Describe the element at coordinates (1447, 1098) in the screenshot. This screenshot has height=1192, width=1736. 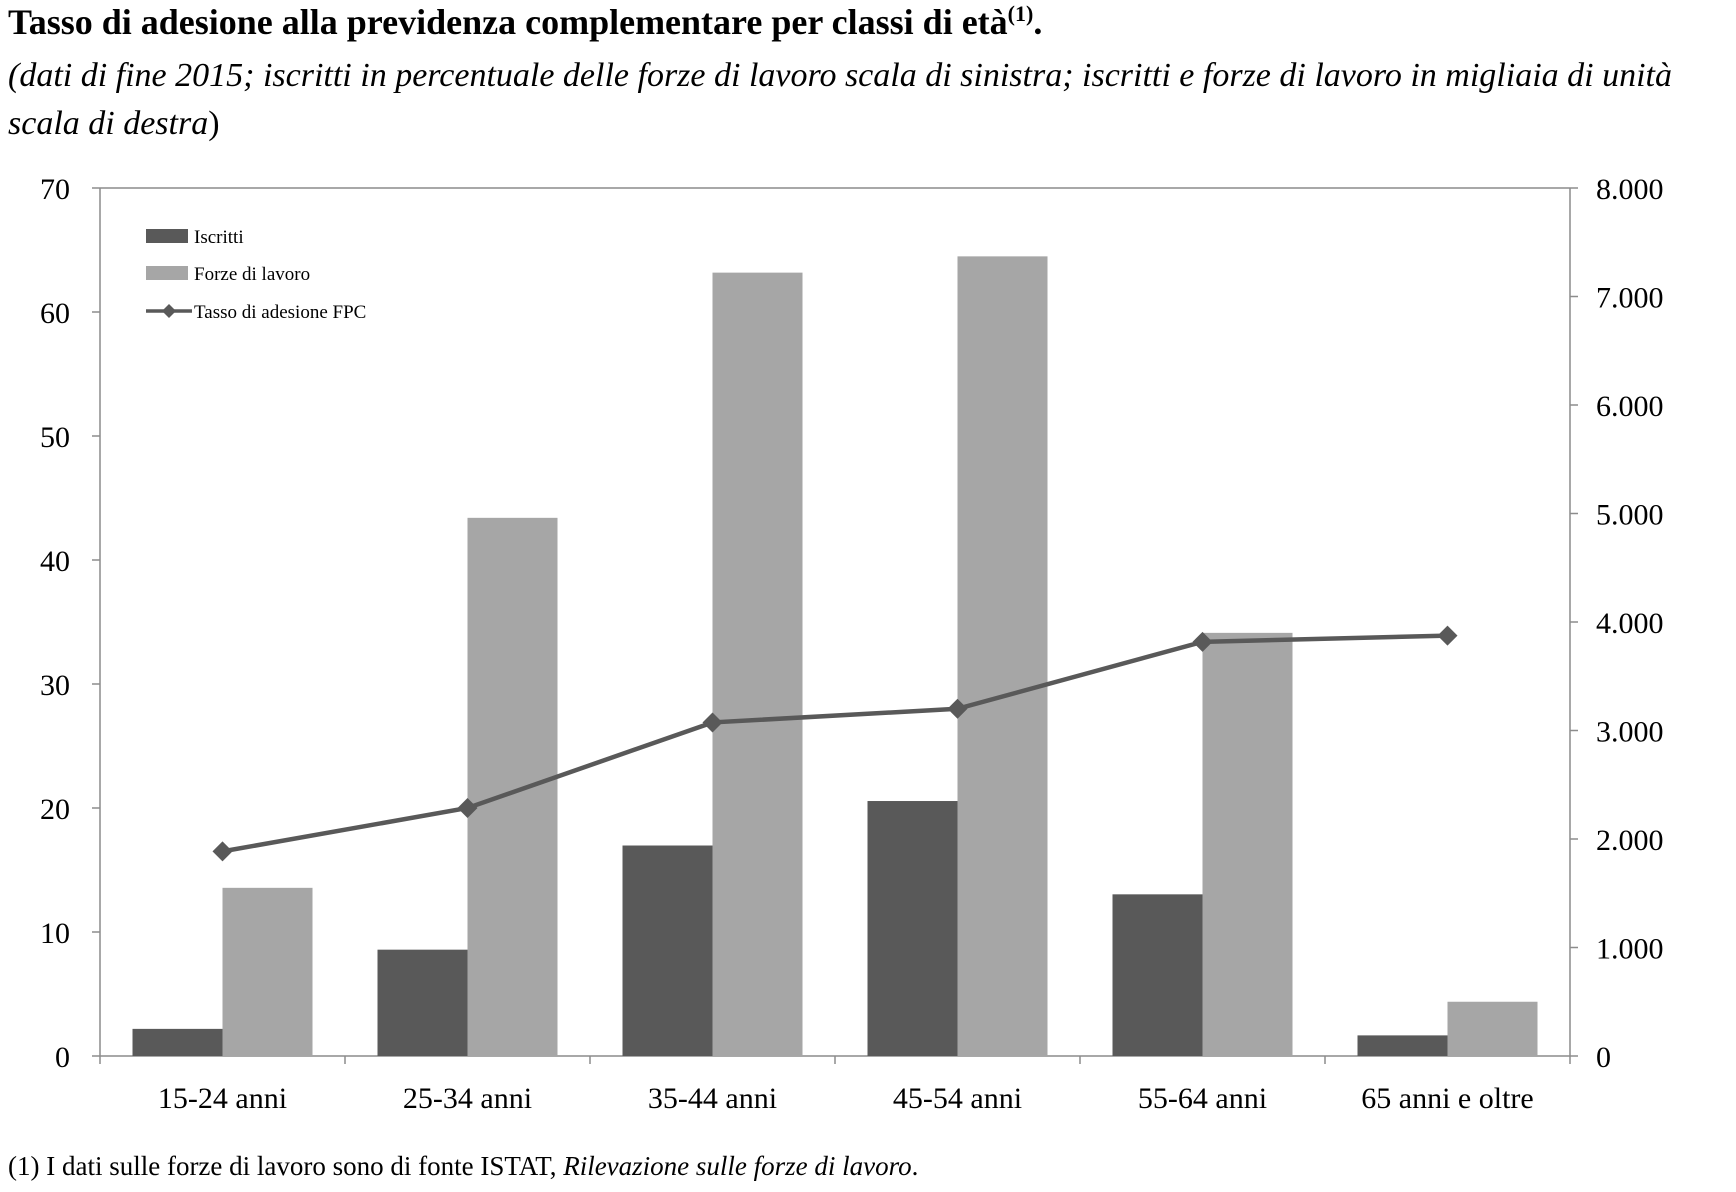
I see `x-axis-tick-label: 65 anni e oltre` at that location.